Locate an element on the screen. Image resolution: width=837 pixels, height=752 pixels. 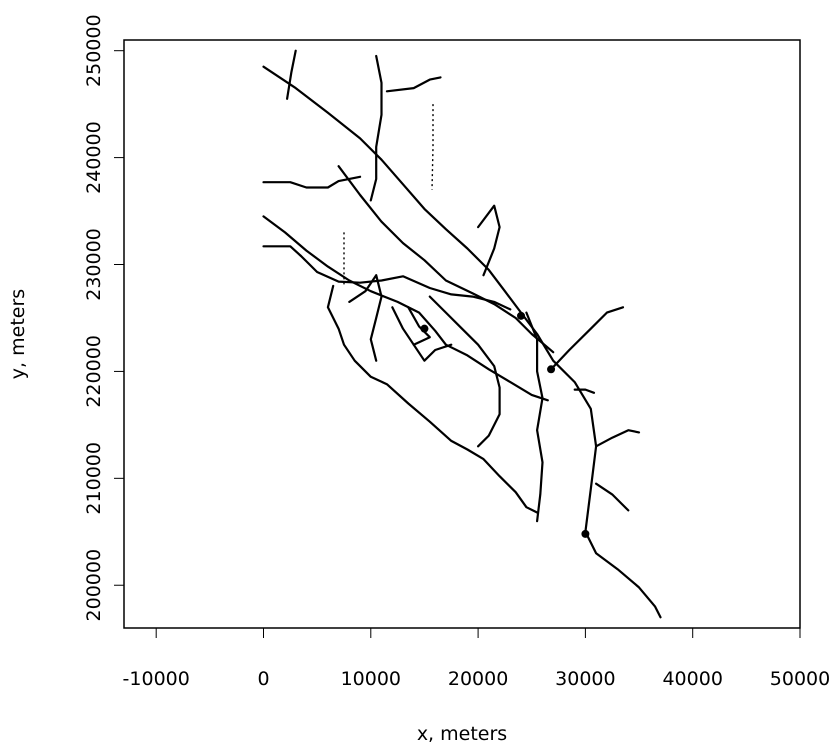
x-tick-label: 0 is located at coordinates (263, 679).